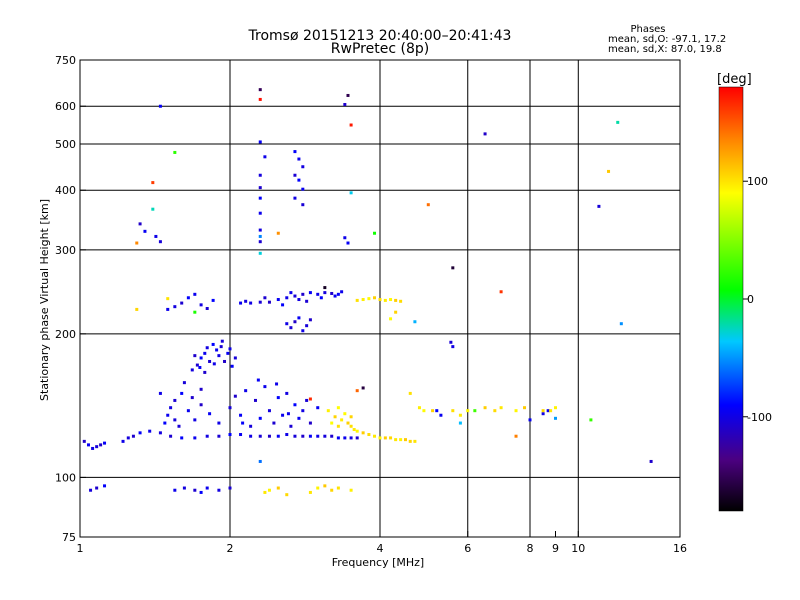  Describe the element at coordinates (647, 29) in the screenshot. I see `stats-heading: Phases` at that location.